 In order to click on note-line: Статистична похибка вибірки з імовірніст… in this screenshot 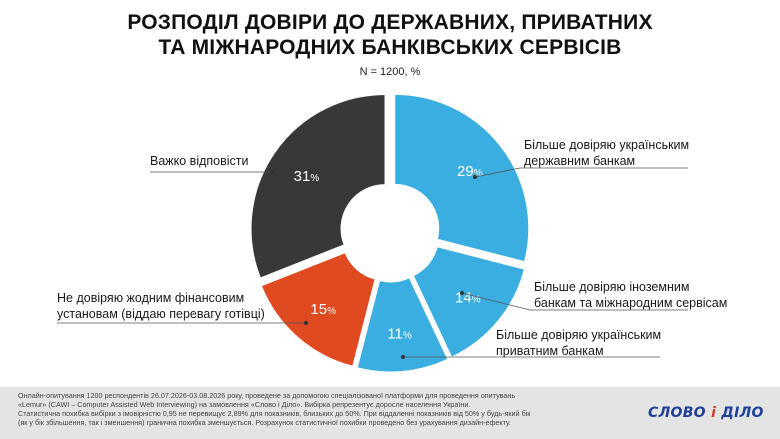, I will do `click(274, 413)`.